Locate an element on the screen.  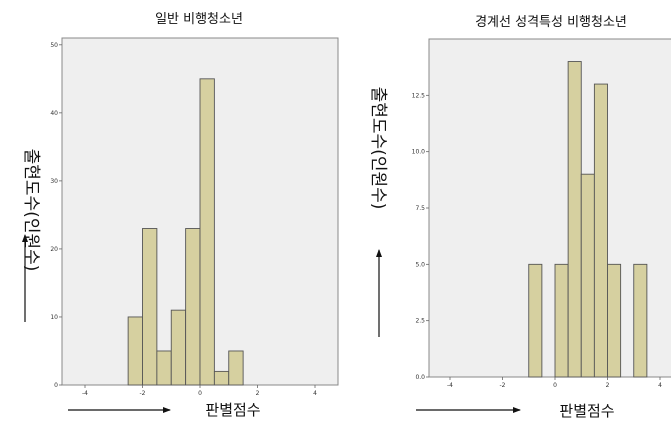
y-tick-label-right-4: 10.0 is located at coordinates (419, 152).